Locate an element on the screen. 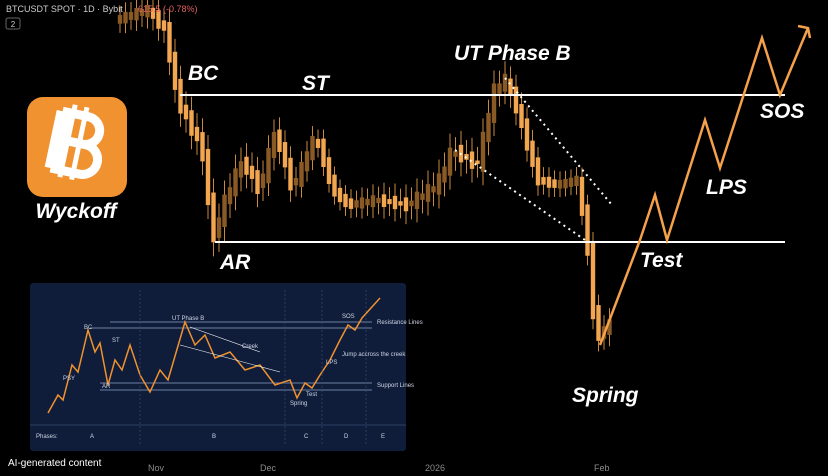 This screenshot has height=476, width=828. phase-letter: E is located at coordinates (383, 437).